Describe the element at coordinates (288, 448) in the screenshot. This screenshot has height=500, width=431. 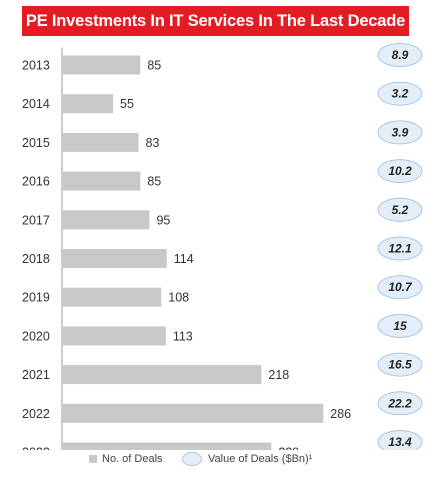
I see `deal-count-label-2023: 229` at that location.